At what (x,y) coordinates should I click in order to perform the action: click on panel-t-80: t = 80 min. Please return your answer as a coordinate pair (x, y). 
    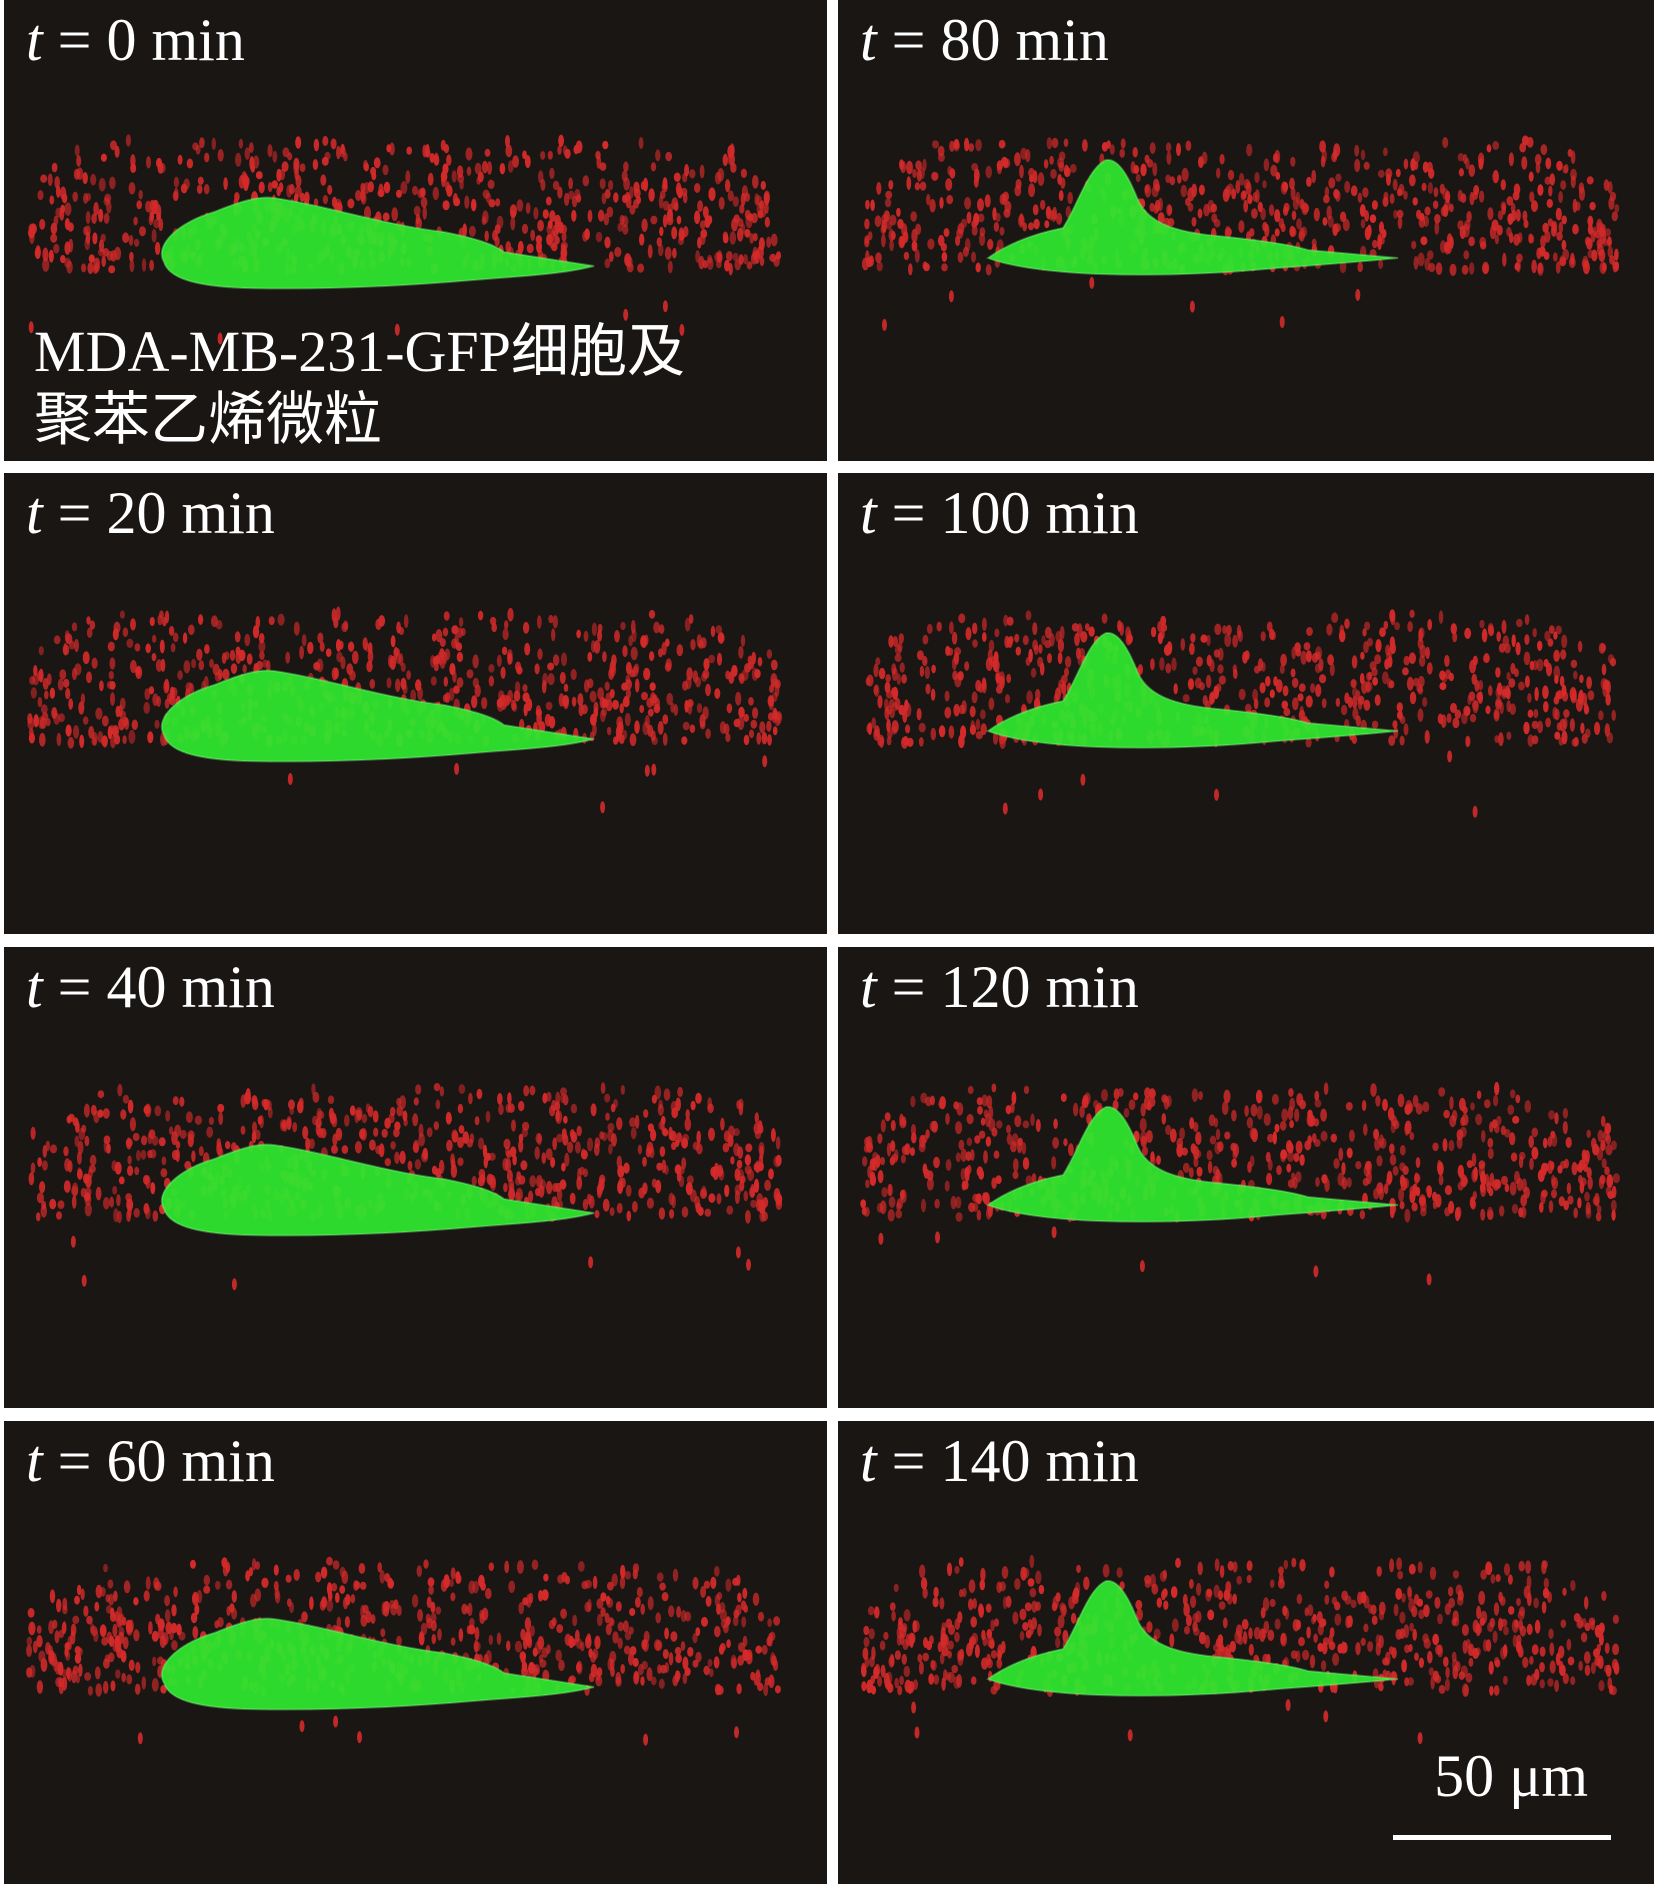
    Looking at the image, I should click on (1246, 230).